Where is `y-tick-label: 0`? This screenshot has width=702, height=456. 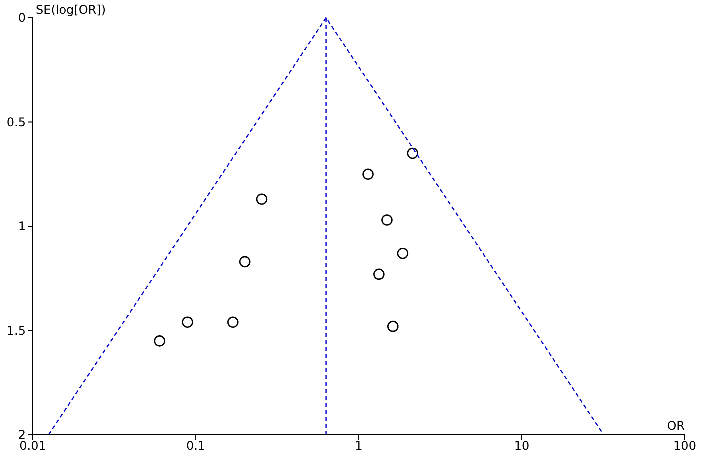
y-tick-label: 0 is located at coordinates (22, 18).